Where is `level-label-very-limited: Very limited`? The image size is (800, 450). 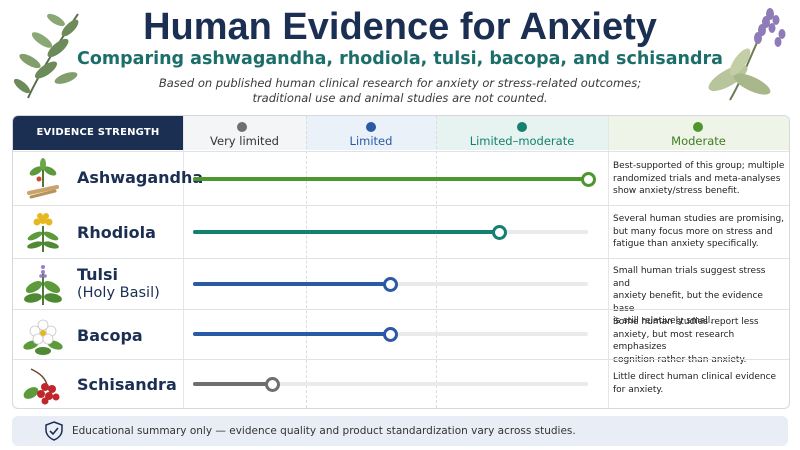 level-label-very-limited: Very limited is located at coordinates (244, 141).